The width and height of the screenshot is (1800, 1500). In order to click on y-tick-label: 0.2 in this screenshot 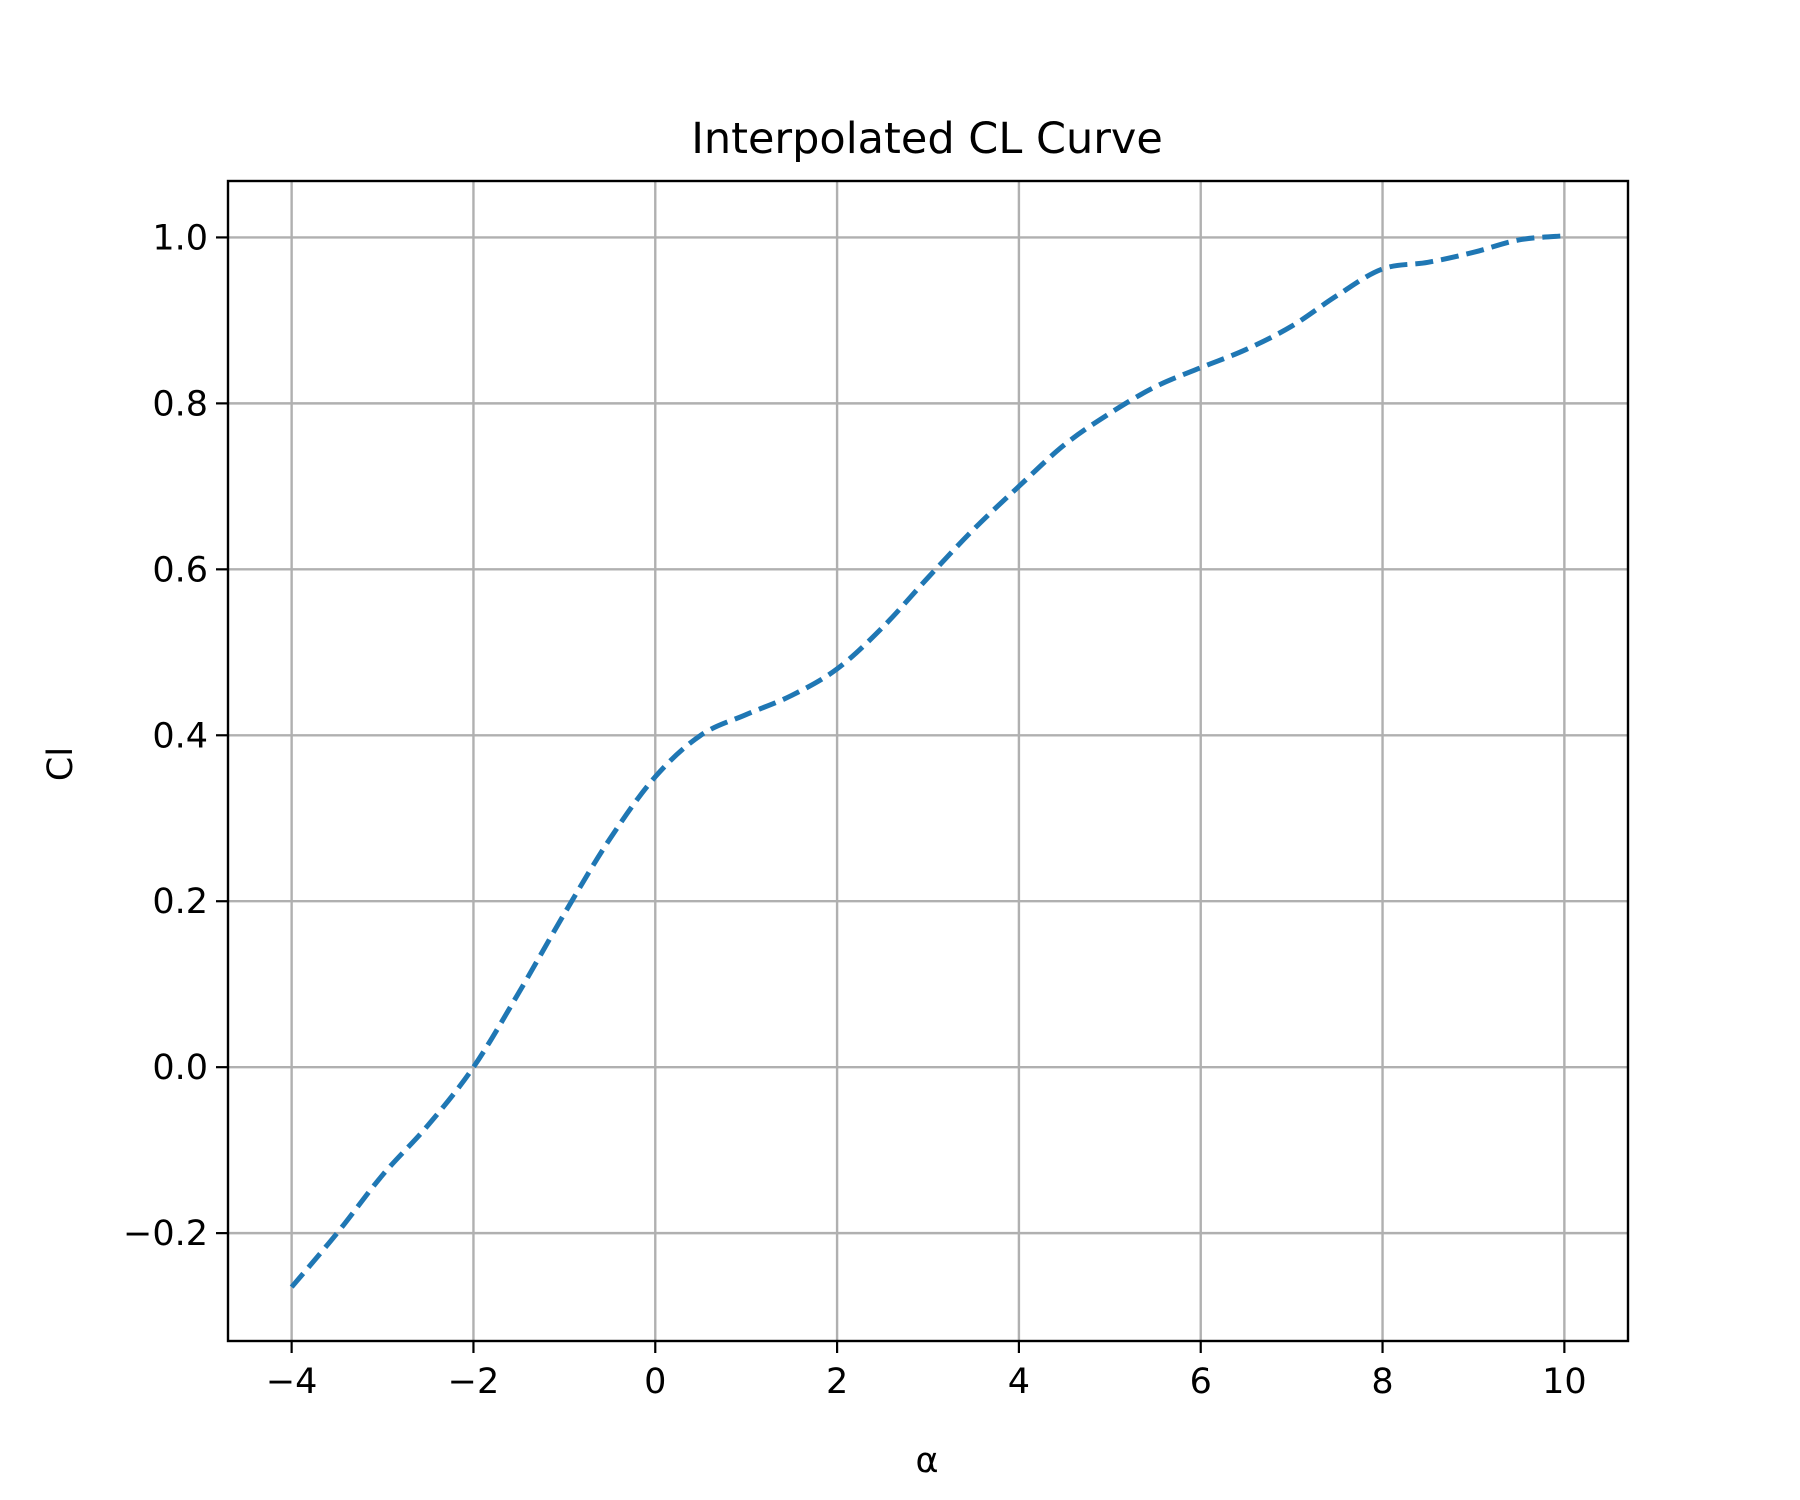, I will do `click(180, 902)`.